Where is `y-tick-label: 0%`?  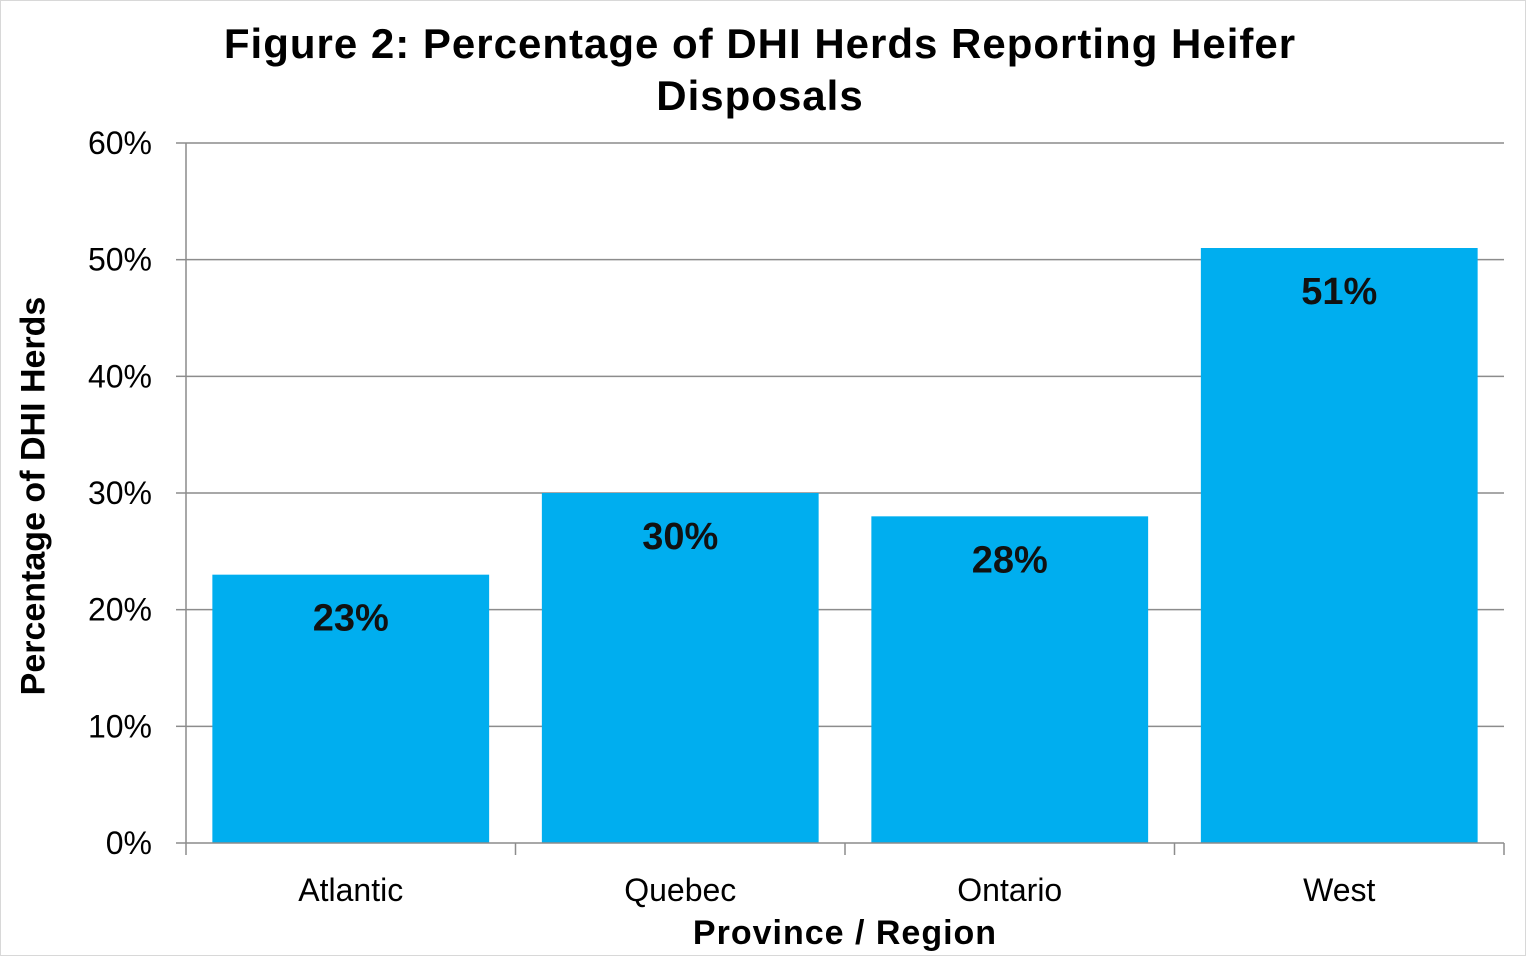 y-tick-label: 0% is located at coordinates (129, 843).